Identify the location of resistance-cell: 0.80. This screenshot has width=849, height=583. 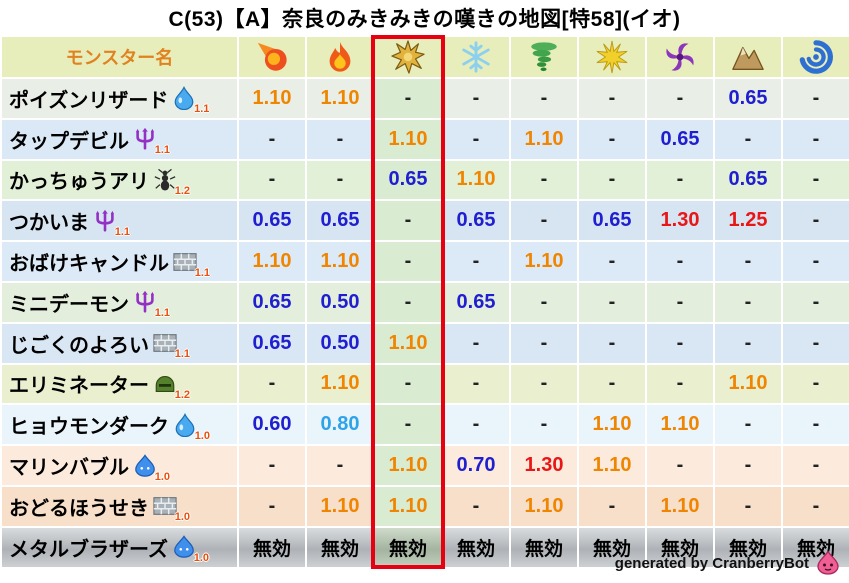
(340, 425).